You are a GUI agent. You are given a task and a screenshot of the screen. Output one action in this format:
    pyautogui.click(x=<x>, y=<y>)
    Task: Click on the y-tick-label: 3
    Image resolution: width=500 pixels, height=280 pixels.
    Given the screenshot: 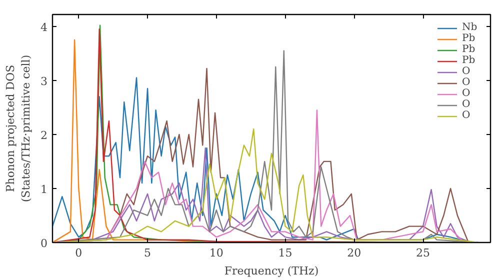 What is the action you would take?
    pyautogui.click(x=44, y=81)
    